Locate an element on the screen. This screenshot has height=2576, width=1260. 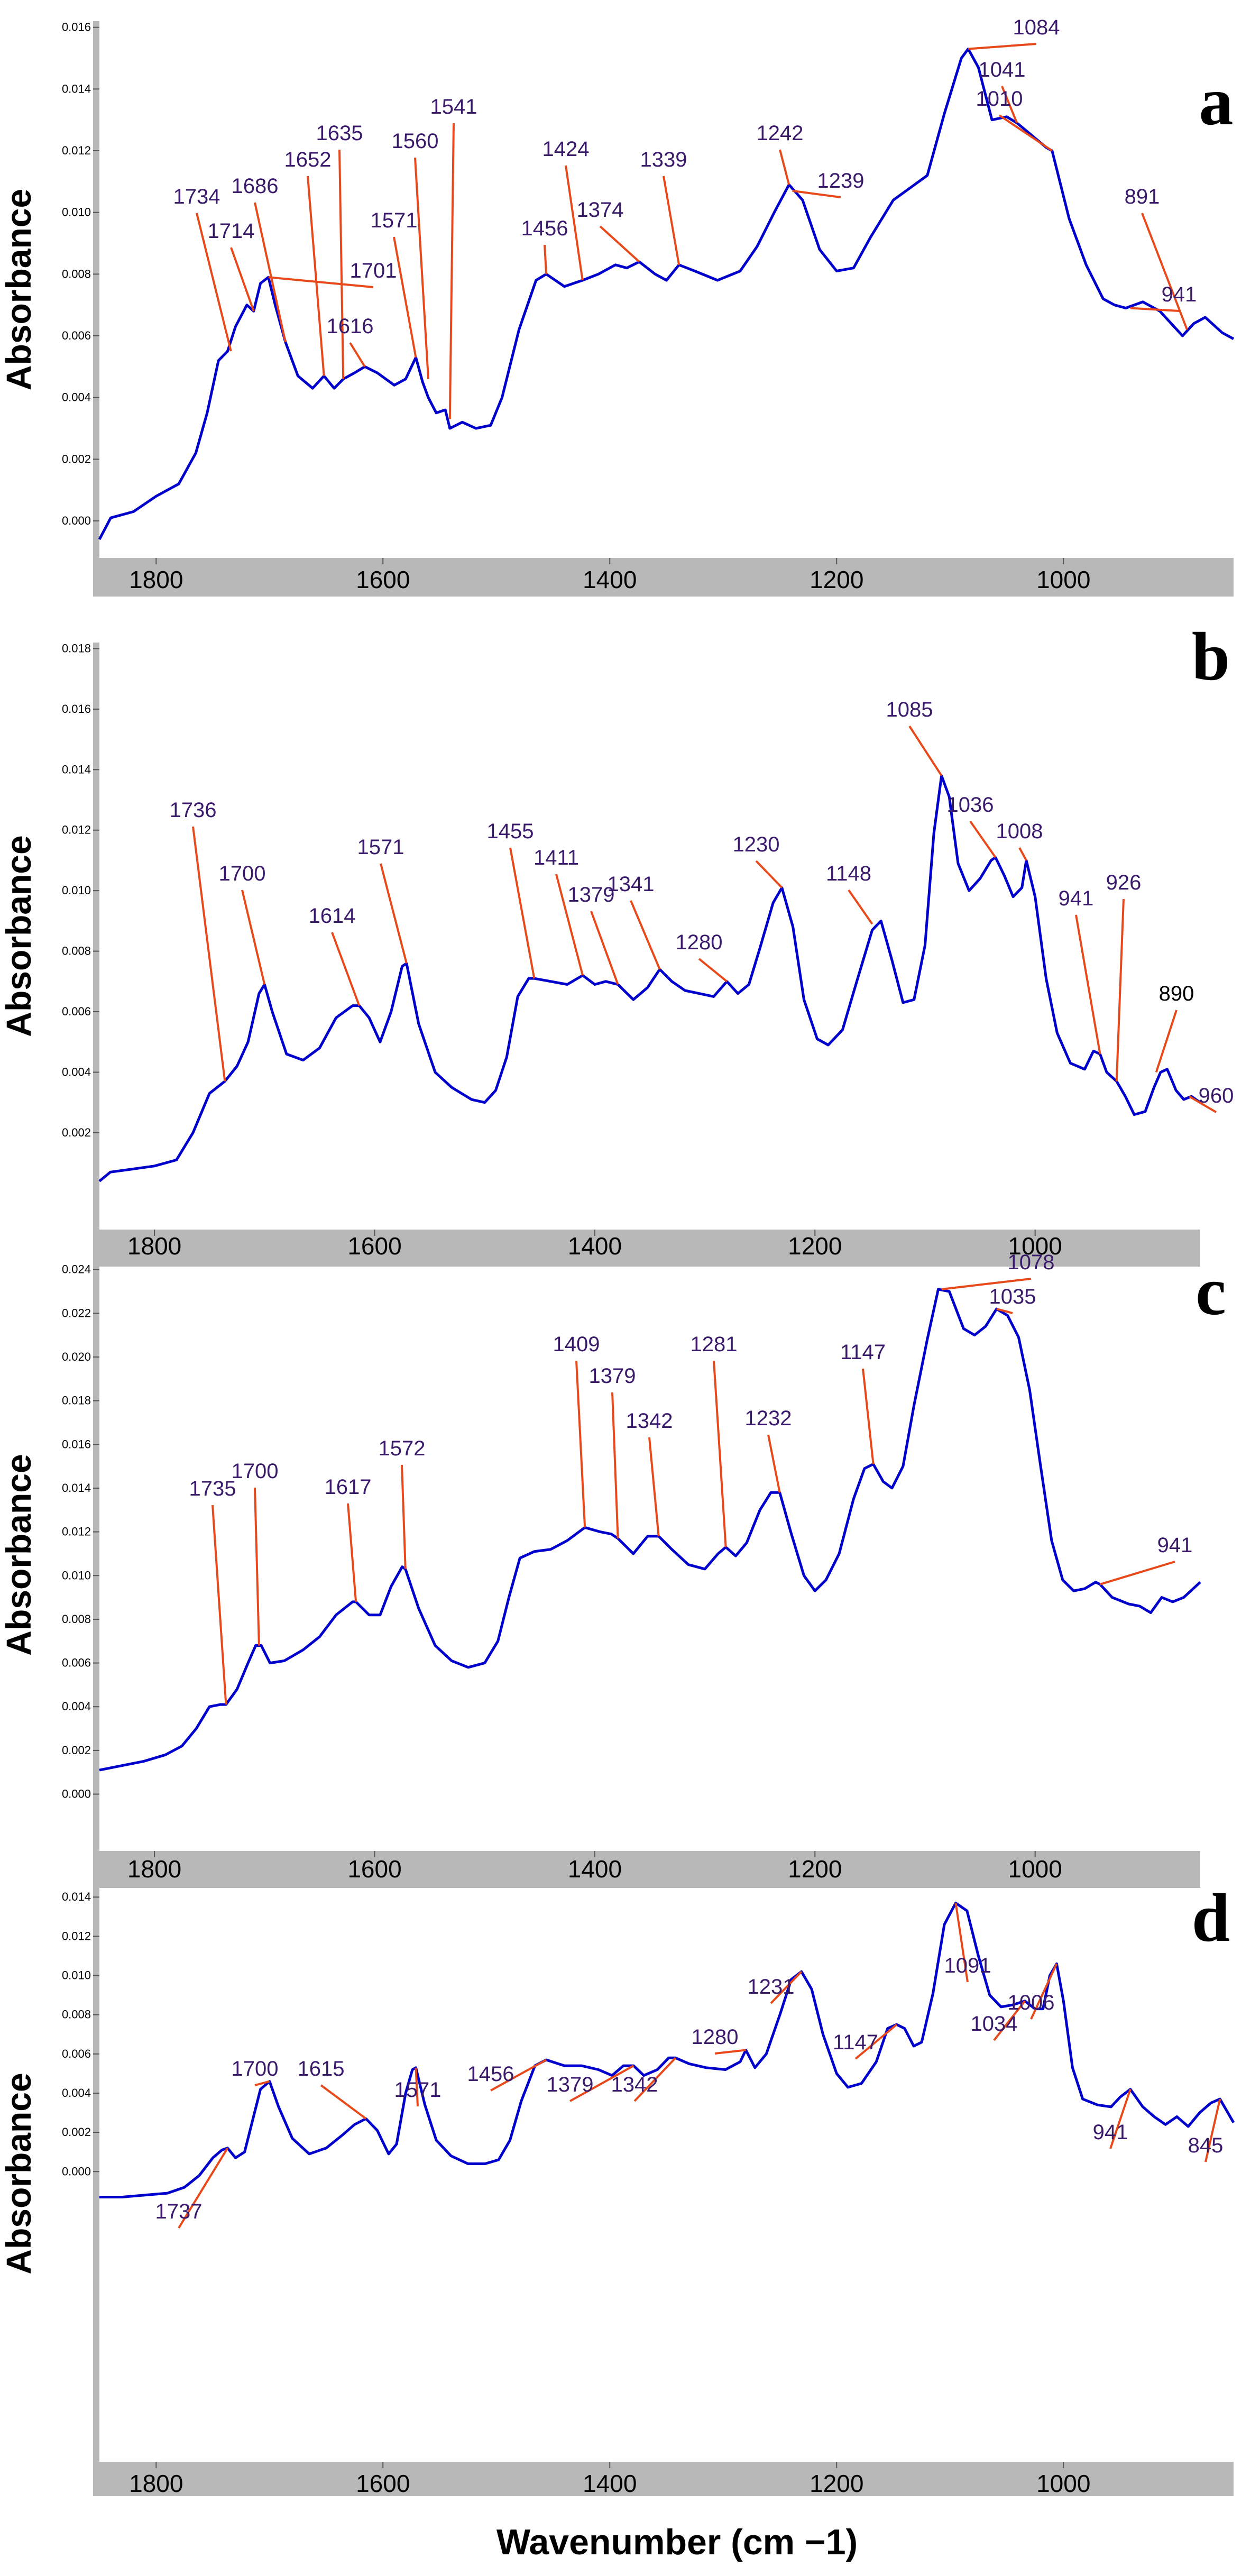
peak-label: 1280 is located at coordinates (699, 943).